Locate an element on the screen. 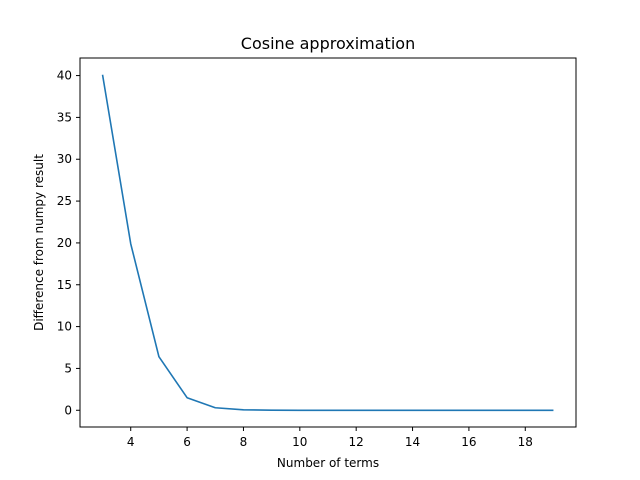  chart-title: Cosine approximation is located at coordinates (328, 43).